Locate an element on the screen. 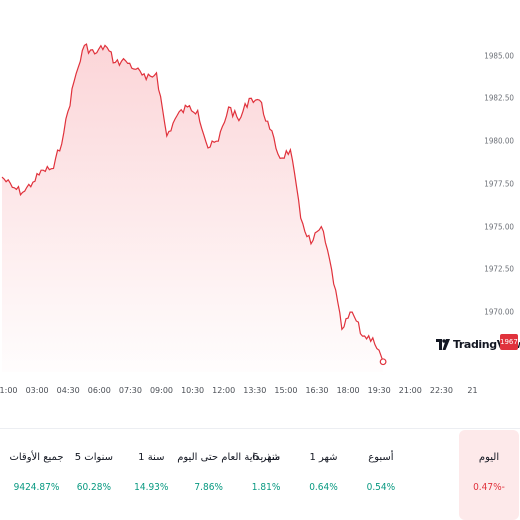  x-axis-tick-label: 21 is located at coordinates (472, 390).